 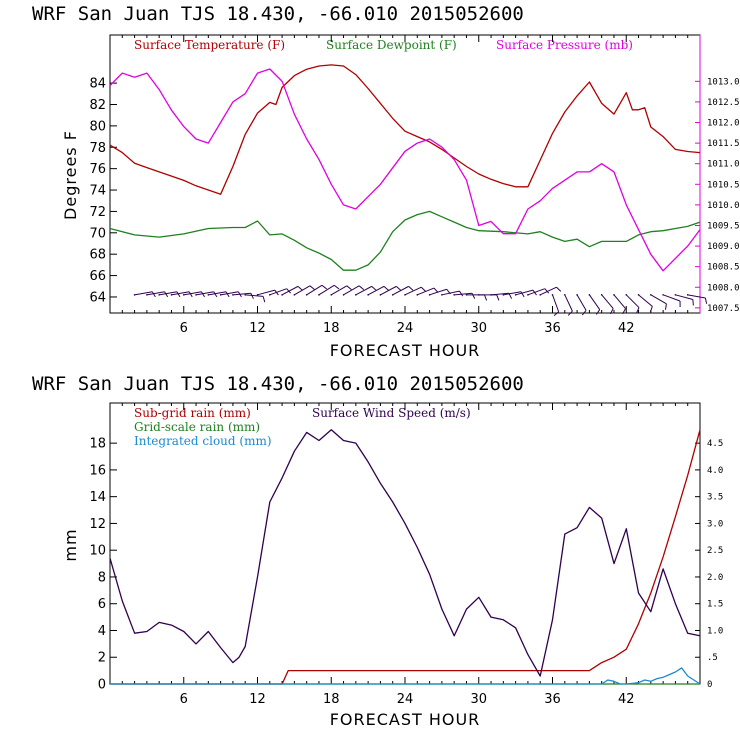 I want to click on legend-surface-wind-speed: Surface Wind Speed (m/s), so click(x=391, y=413).